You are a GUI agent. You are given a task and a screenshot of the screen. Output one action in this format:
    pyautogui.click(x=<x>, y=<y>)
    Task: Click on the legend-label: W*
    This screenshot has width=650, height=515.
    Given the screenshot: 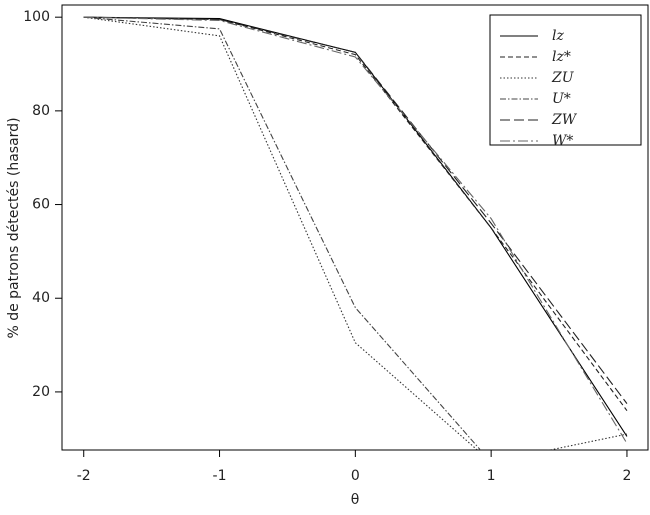 What is the action you would take?
    pyautogui.click(x=562, y=141)
    